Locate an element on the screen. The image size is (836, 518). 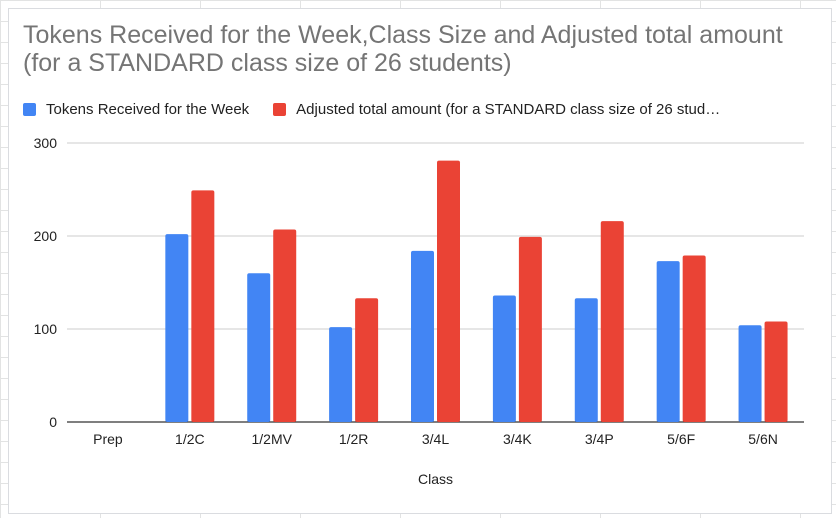
x-tick-label: 5/6N is located at coordinates (763, 439).